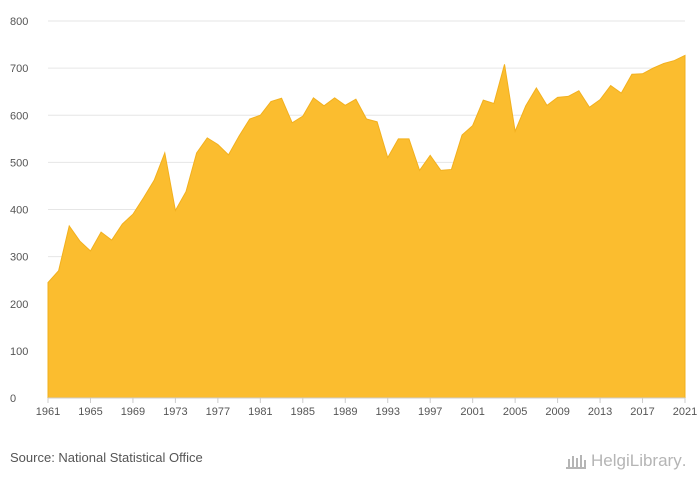  What do you see at coordinates (642, 412) in the screenshot?
I see `x-tick-label: 2017` at bounding box center [642, 412].